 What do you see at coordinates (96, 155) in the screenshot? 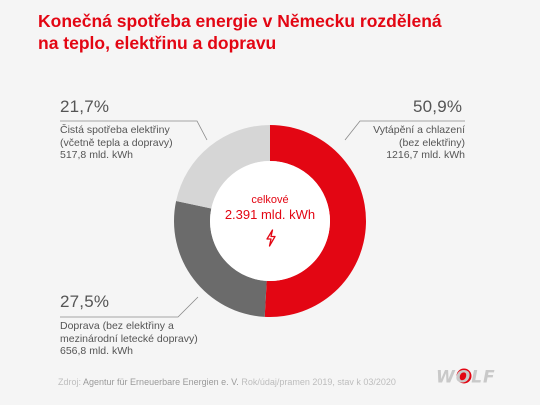
I see `electricity-value: 517,8 mld. kWh` at bounding box center [96, 155].